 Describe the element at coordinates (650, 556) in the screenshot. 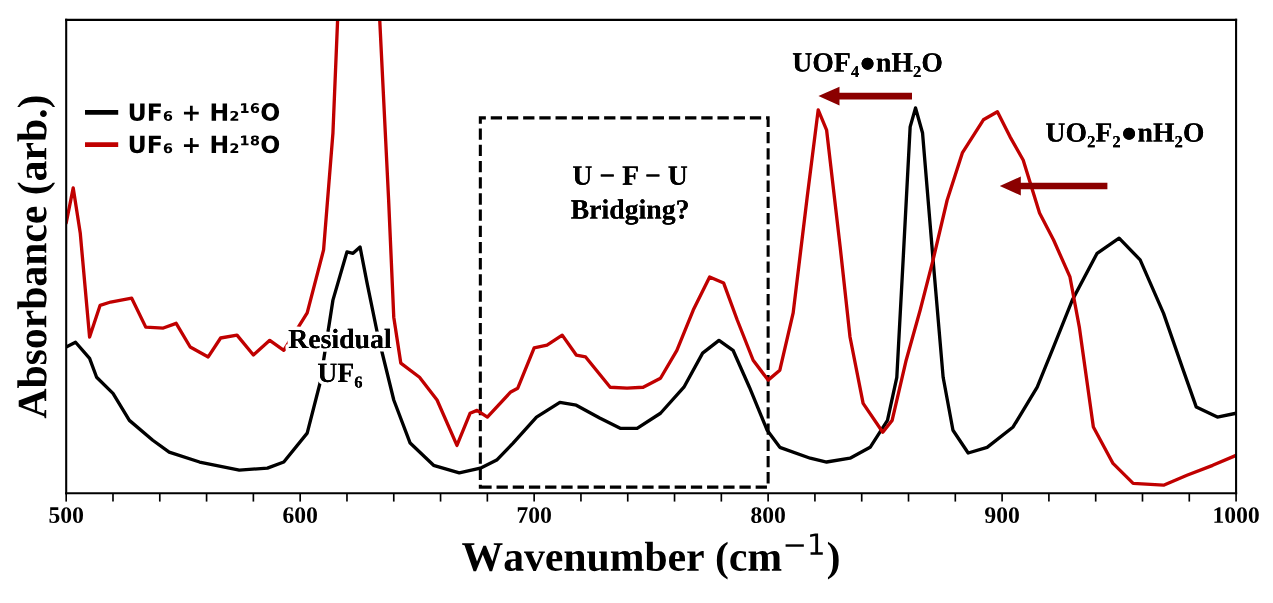

I see `x-axis-title: Wavenumber (cm$^{−1}$)` at that location.